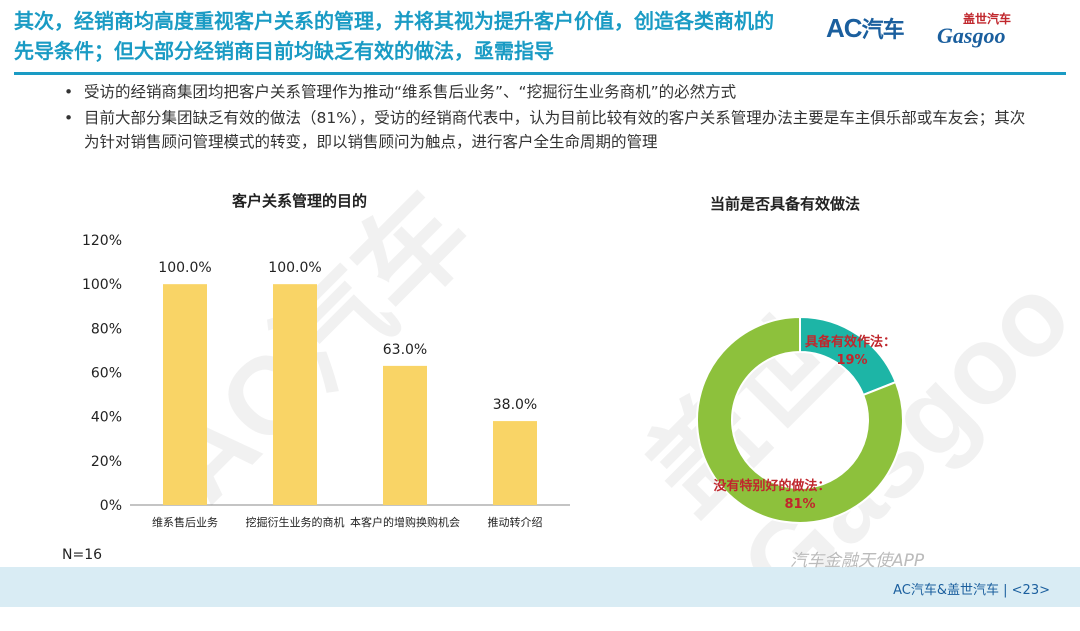  What do you see at coordinates (515, 522) in the screenshot?
I see `x-tick-label: 推动转介绍` at bounding box center [515, 522].